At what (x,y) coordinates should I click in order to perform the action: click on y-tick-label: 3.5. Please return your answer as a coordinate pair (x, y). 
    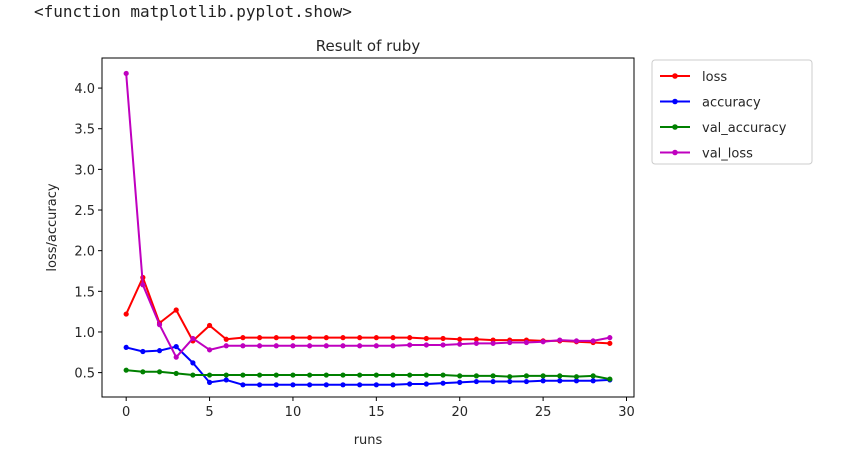
    Looking at the image, I should click on (84, 130).